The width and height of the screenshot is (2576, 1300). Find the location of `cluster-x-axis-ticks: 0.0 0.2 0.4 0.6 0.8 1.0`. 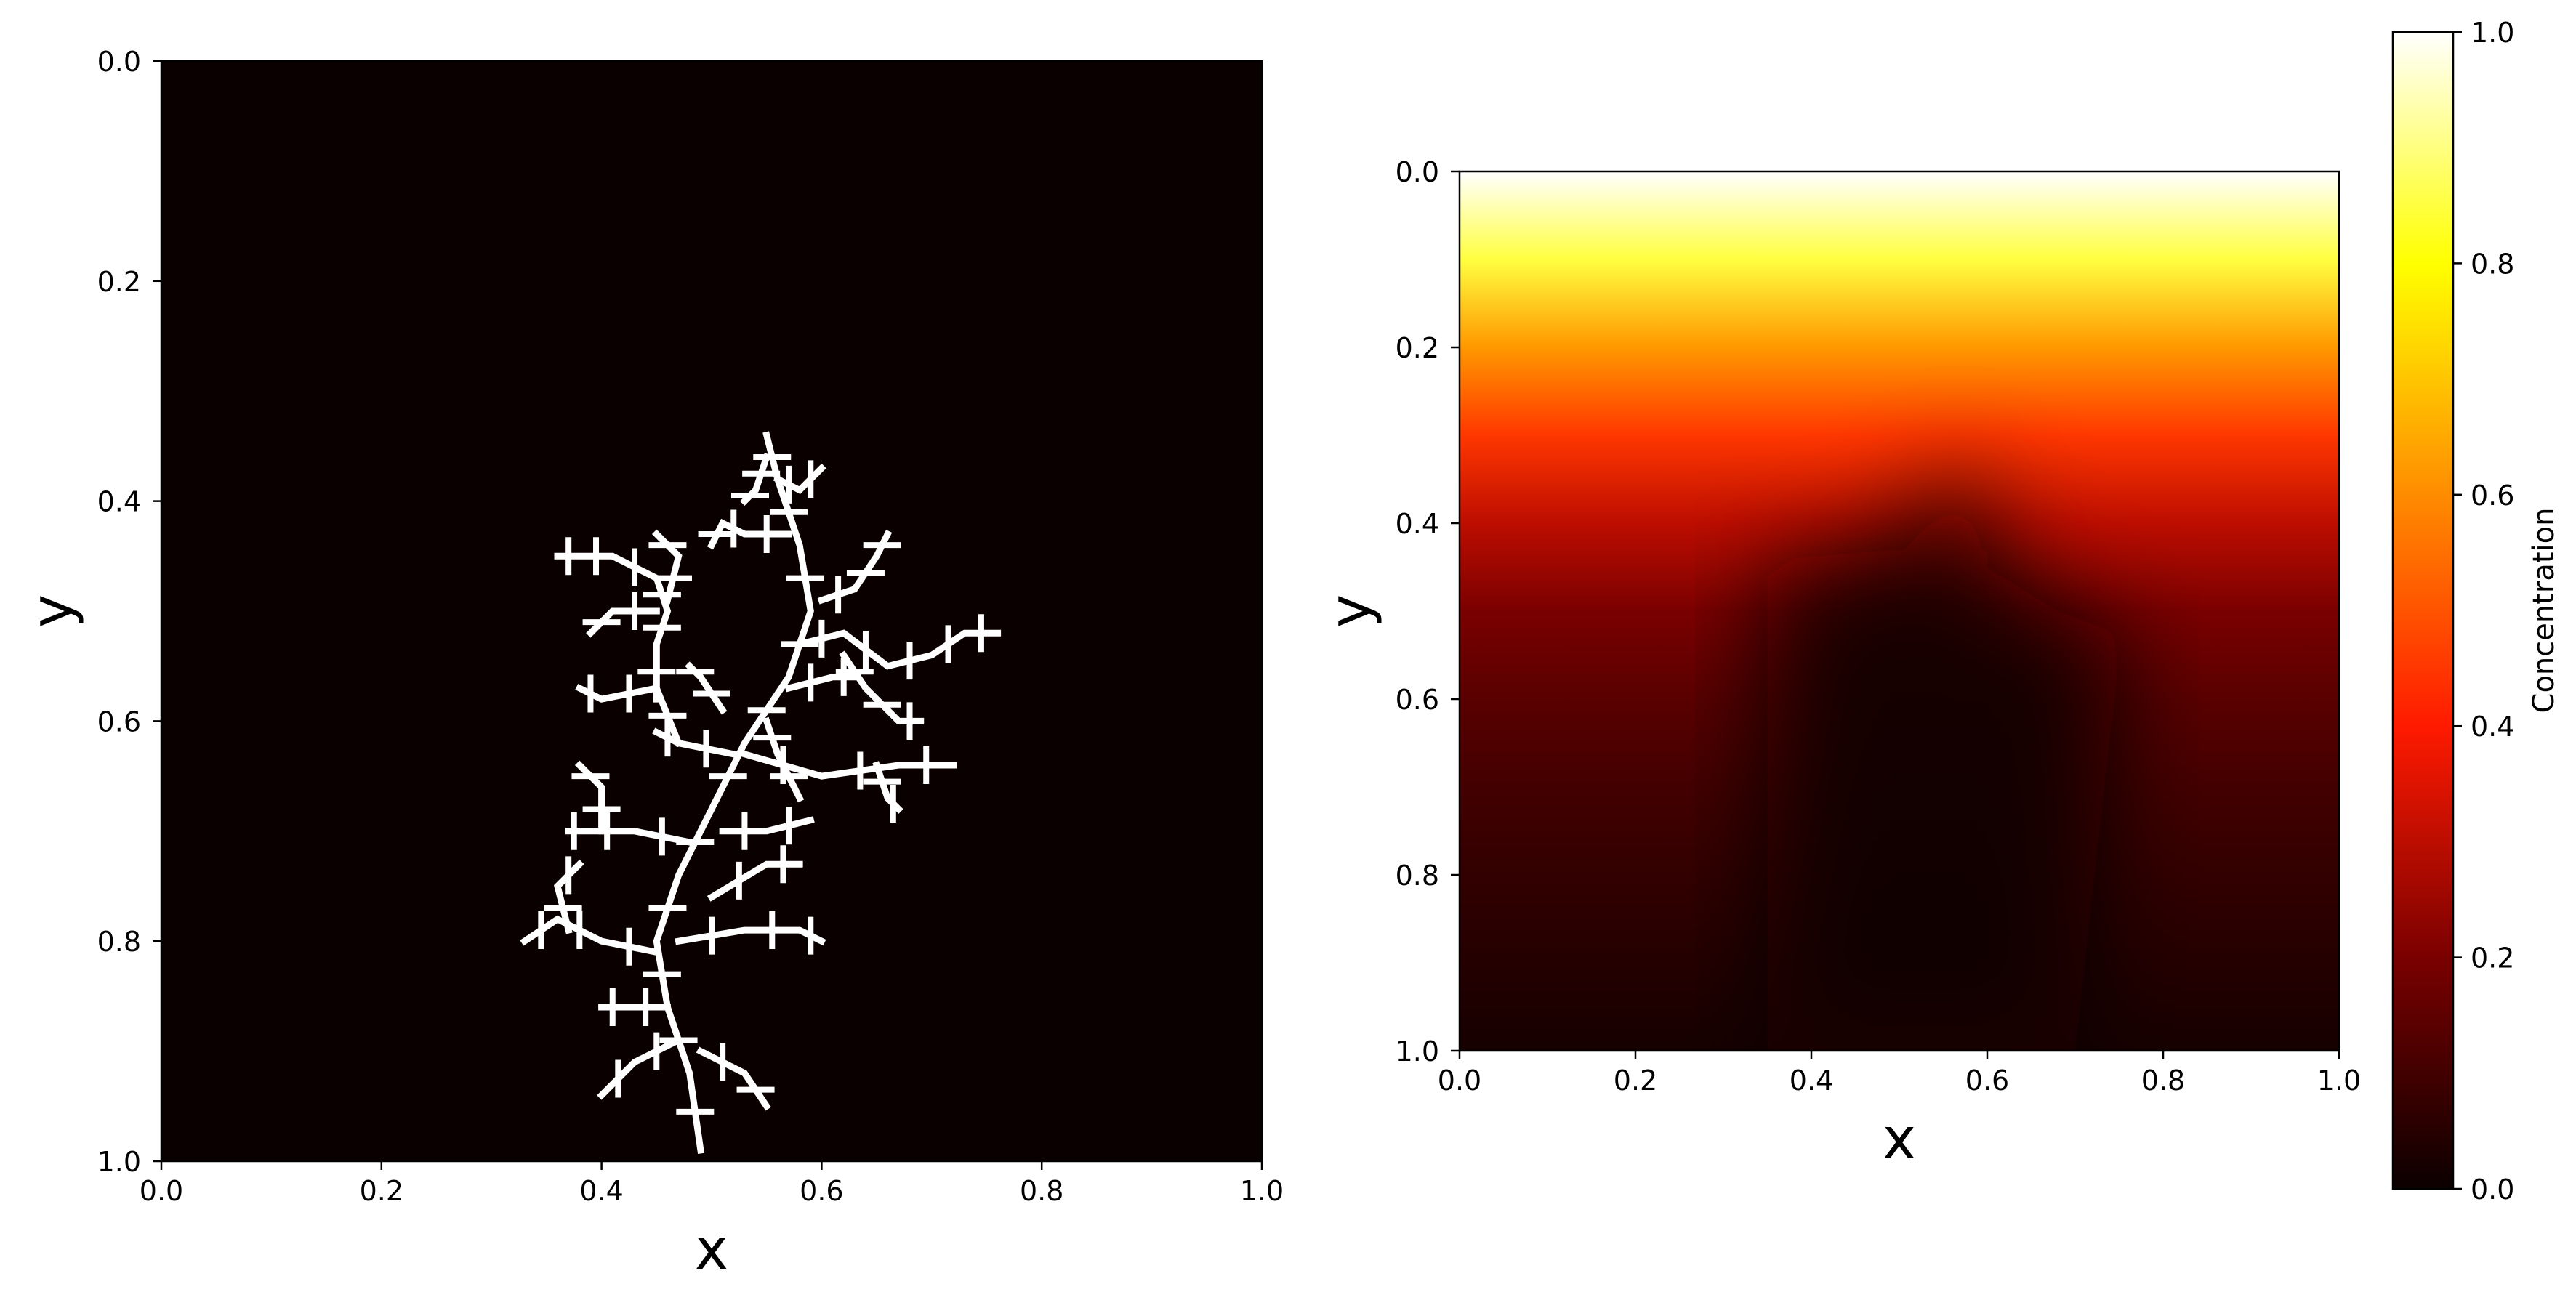

cluster-x-axis-ticks: 0.0 0.2 0.4 0.6 0.8 1.0 is located at coordinates (712, 1184).